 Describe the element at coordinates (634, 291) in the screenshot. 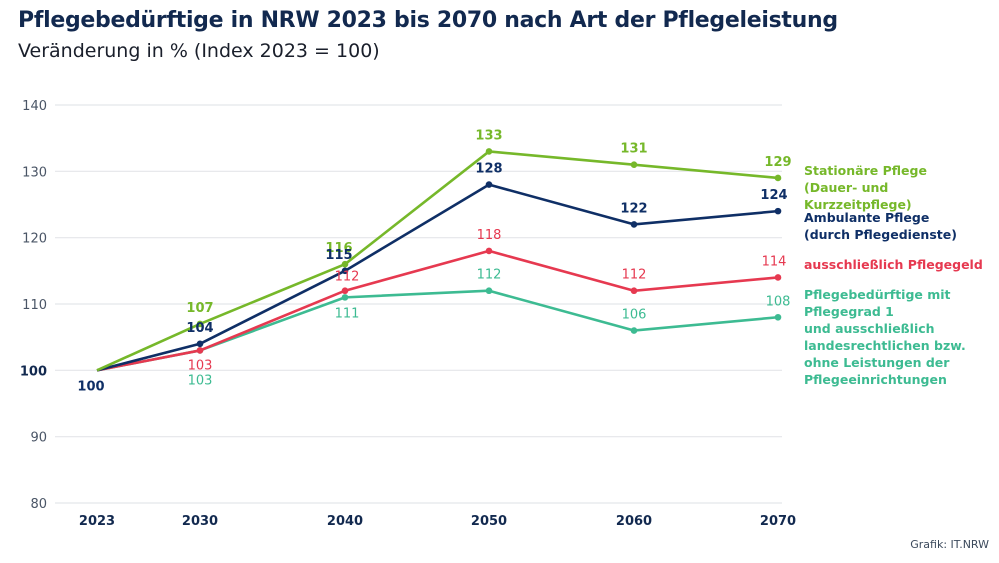

I see `data-point-pflegegeld-2060` at that location.